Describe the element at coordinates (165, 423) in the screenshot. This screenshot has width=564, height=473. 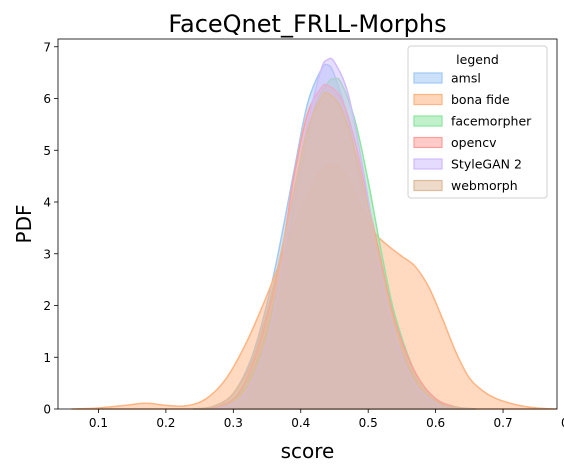
I see `x-tick-label: 0.2` at that location.